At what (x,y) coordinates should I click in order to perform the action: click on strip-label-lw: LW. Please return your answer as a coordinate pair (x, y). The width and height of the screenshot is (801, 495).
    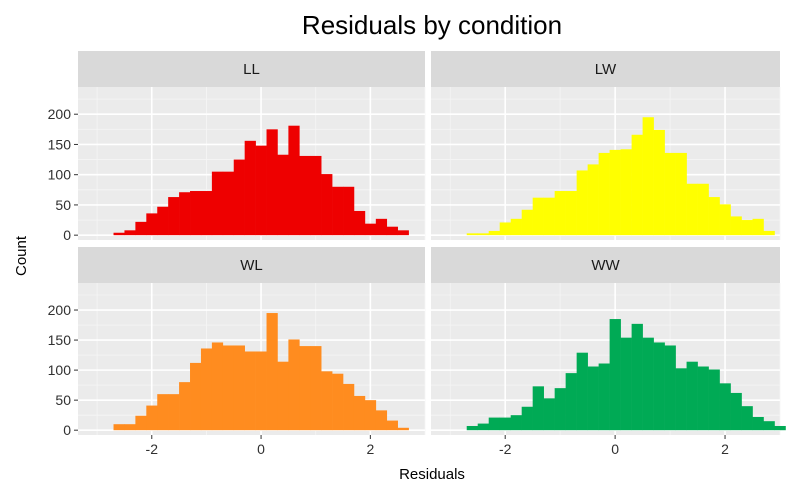
    Looking at the image, I should click on (606, 69).